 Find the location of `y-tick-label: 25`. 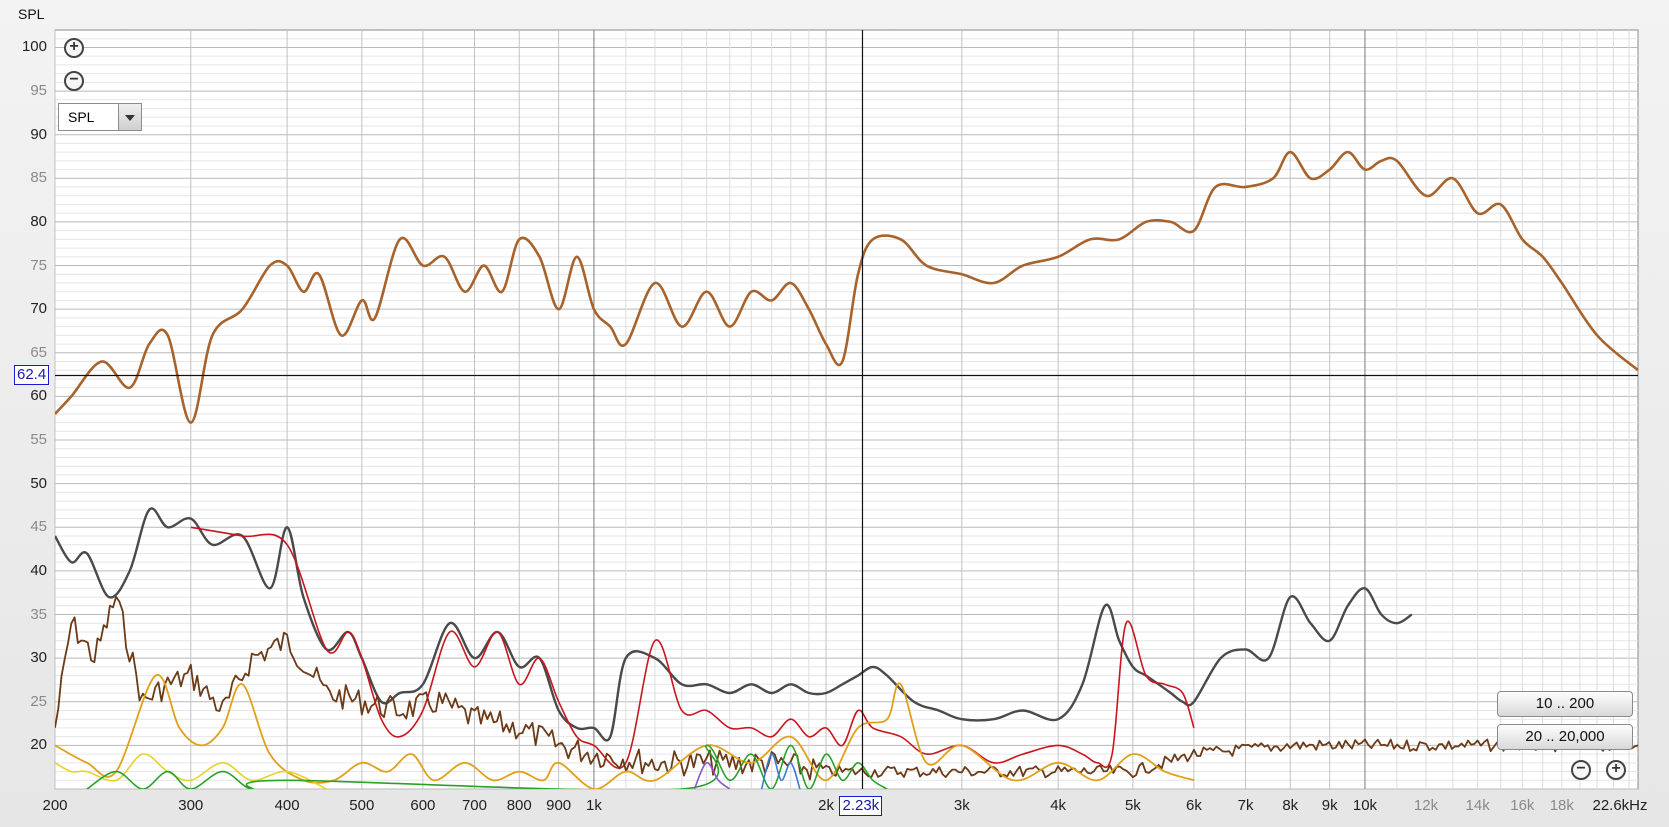

y-tick-label: 25 is located at coordinates (38, 701).